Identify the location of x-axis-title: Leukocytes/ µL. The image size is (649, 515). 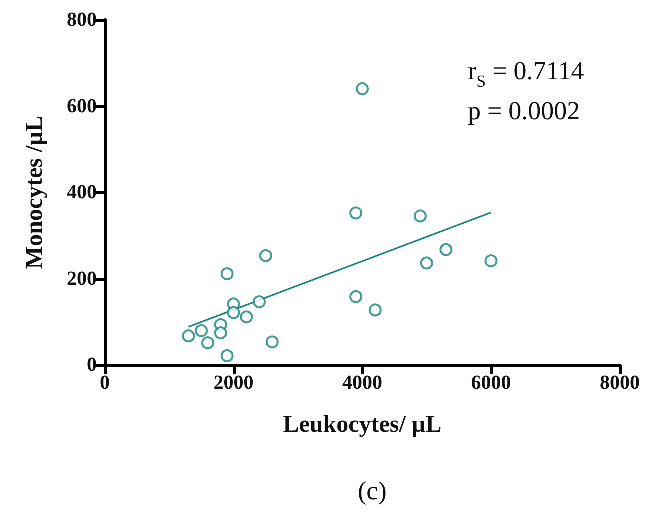
(362, 425).